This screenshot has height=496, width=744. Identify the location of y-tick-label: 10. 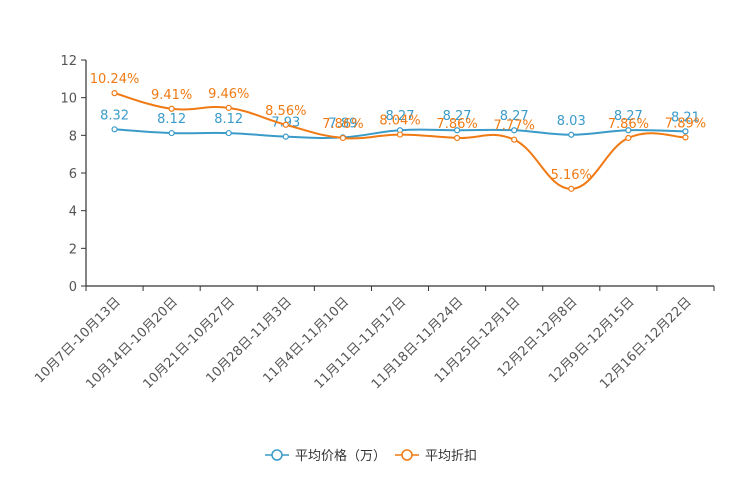
(68, 99).